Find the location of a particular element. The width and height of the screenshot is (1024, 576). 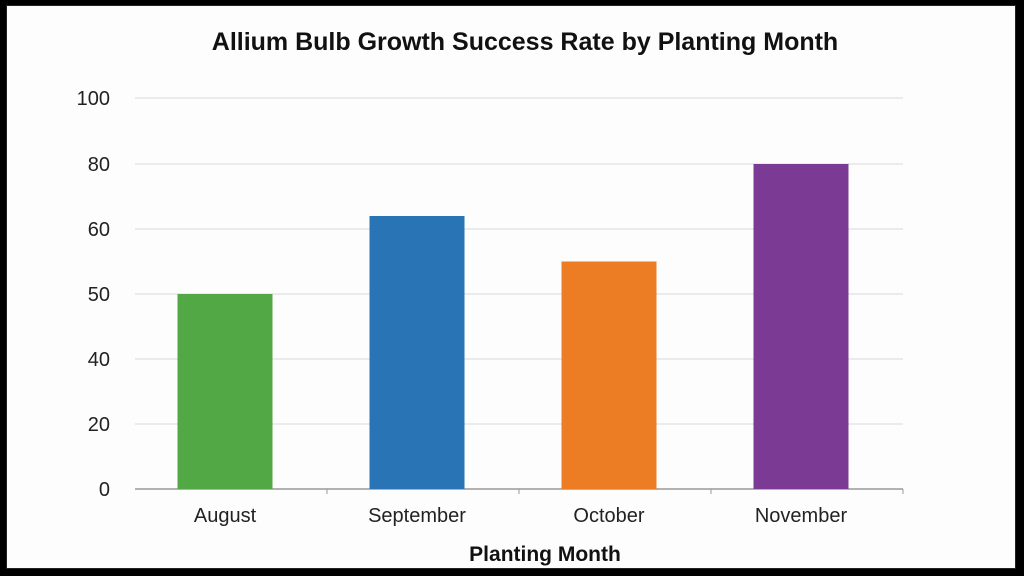

x-axis-label: Planting Month is located at coordinates (545, 554).